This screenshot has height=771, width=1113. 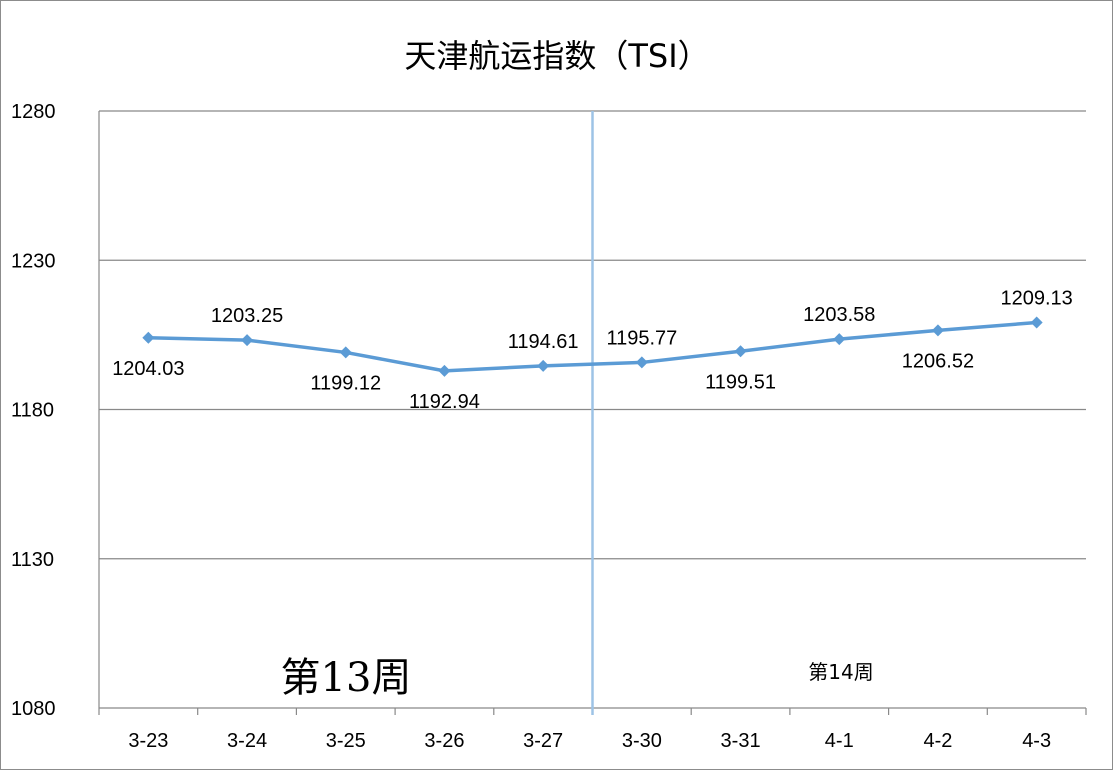 What do you see at coordinates (641, 338) in the screenshot?
I see `data-label: 1195.77` at bounding box center [641, 338].